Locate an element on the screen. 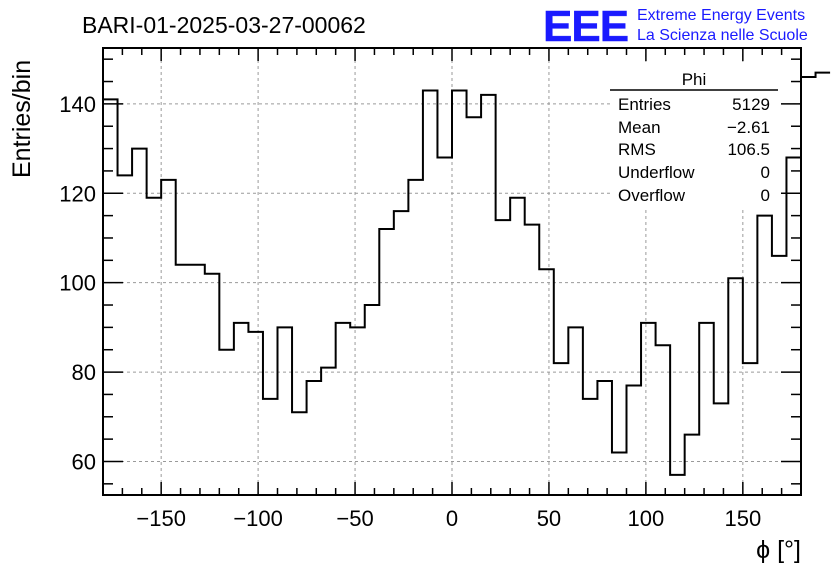 This screenshot has height=572, width=836. eee-logo-icon: EEE is located at coordinates (585, 26).